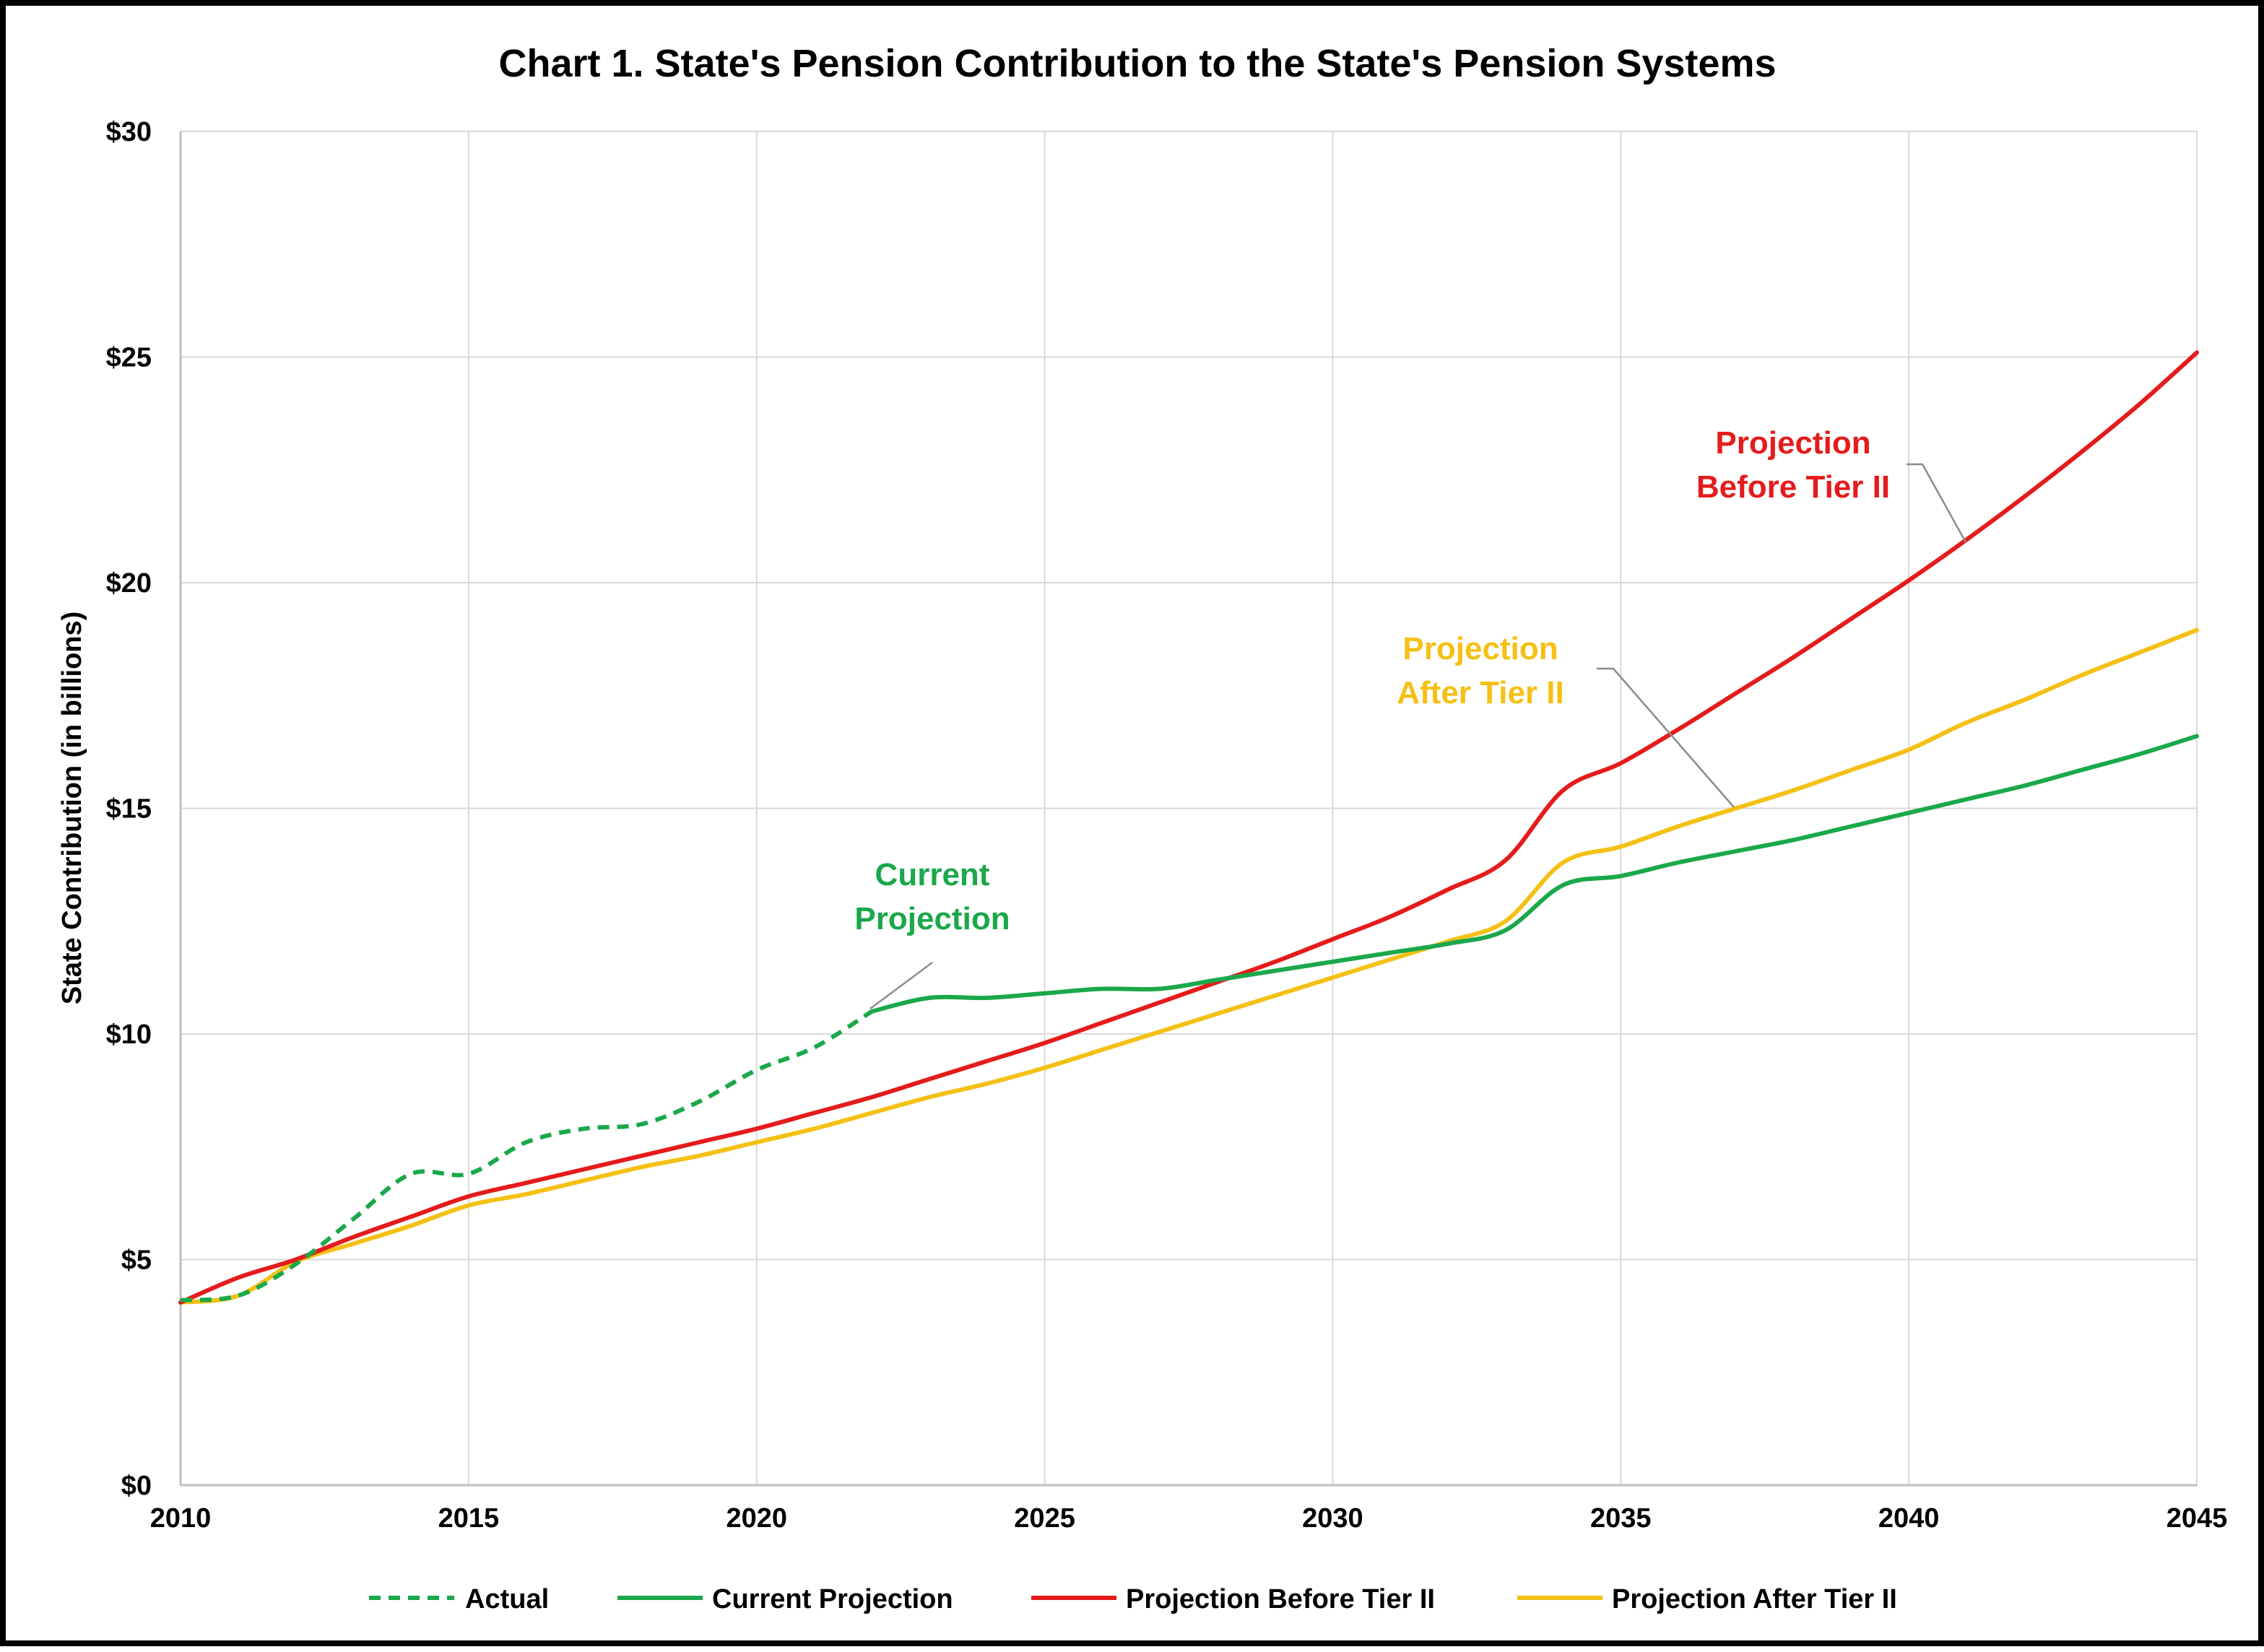 This screenshot has width=2264, height=1652. I want to click on series-line-actual, so click(526, 1156).